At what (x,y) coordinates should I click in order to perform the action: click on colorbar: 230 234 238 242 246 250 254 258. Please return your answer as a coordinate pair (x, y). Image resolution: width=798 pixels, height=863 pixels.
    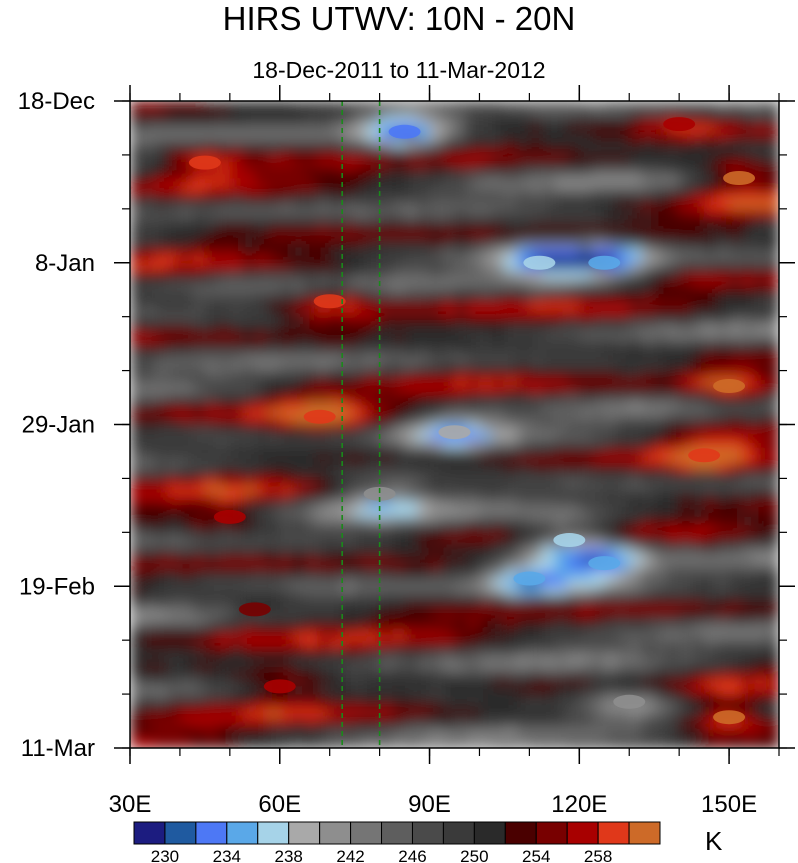
    Looking at the image, I should click on (397, 842).